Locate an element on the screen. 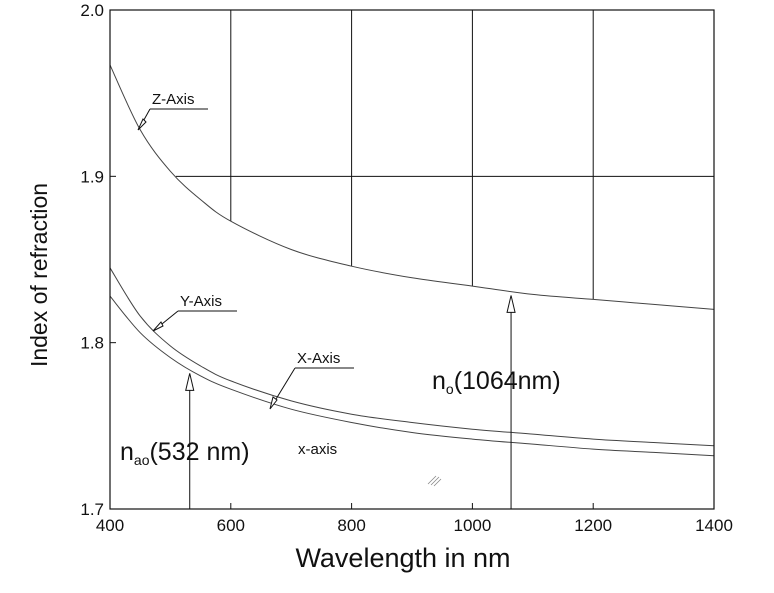  x-tick-label-1400: 1400 is located at coordinates (714, 525).